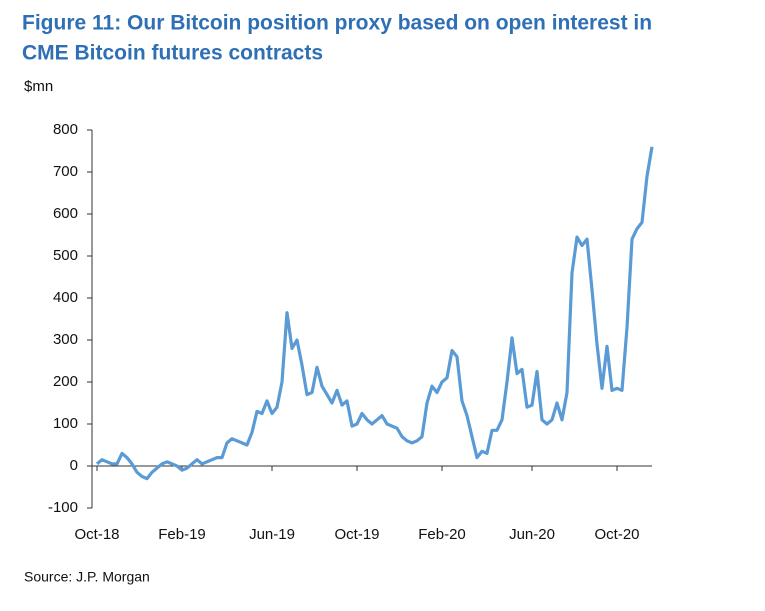 This screenshot has height=611, width=765. What do you see at coordinates (65, 423) in the screenshot?
I see `y-tick-label: 100` at bounding box center [65, 423].